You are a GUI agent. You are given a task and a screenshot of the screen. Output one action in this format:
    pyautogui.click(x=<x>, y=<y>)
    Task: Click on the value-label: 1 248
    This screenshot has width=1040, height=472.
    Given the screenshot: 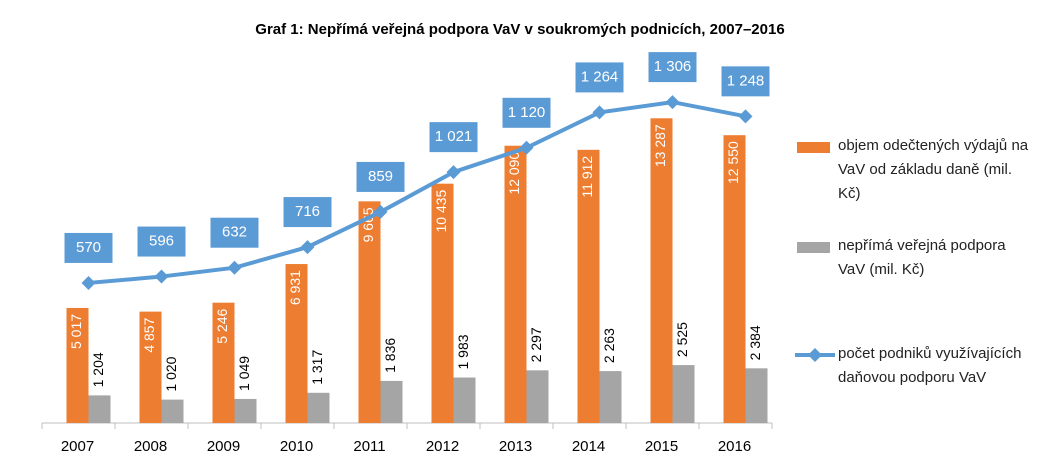 What is the action you would take?
    pyautogui.click(x=746, y=80)
    